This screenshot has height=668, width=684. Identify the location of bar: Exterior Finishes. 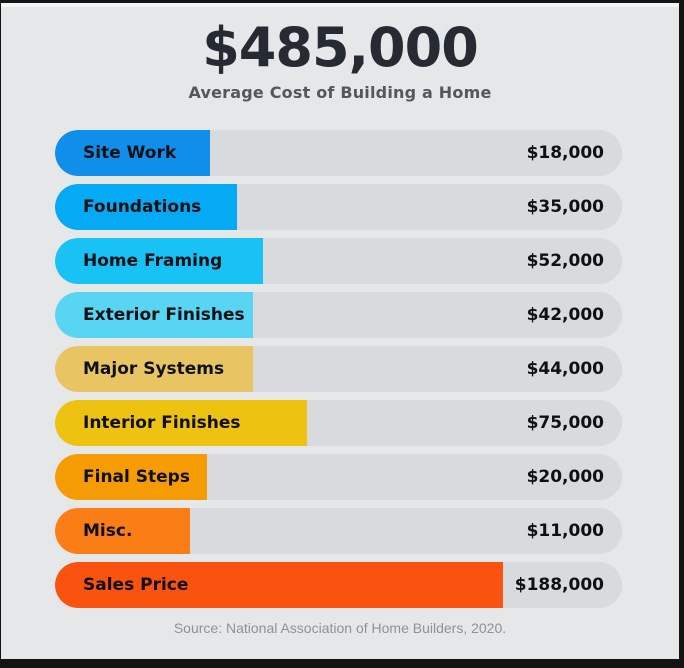
(154, 315).